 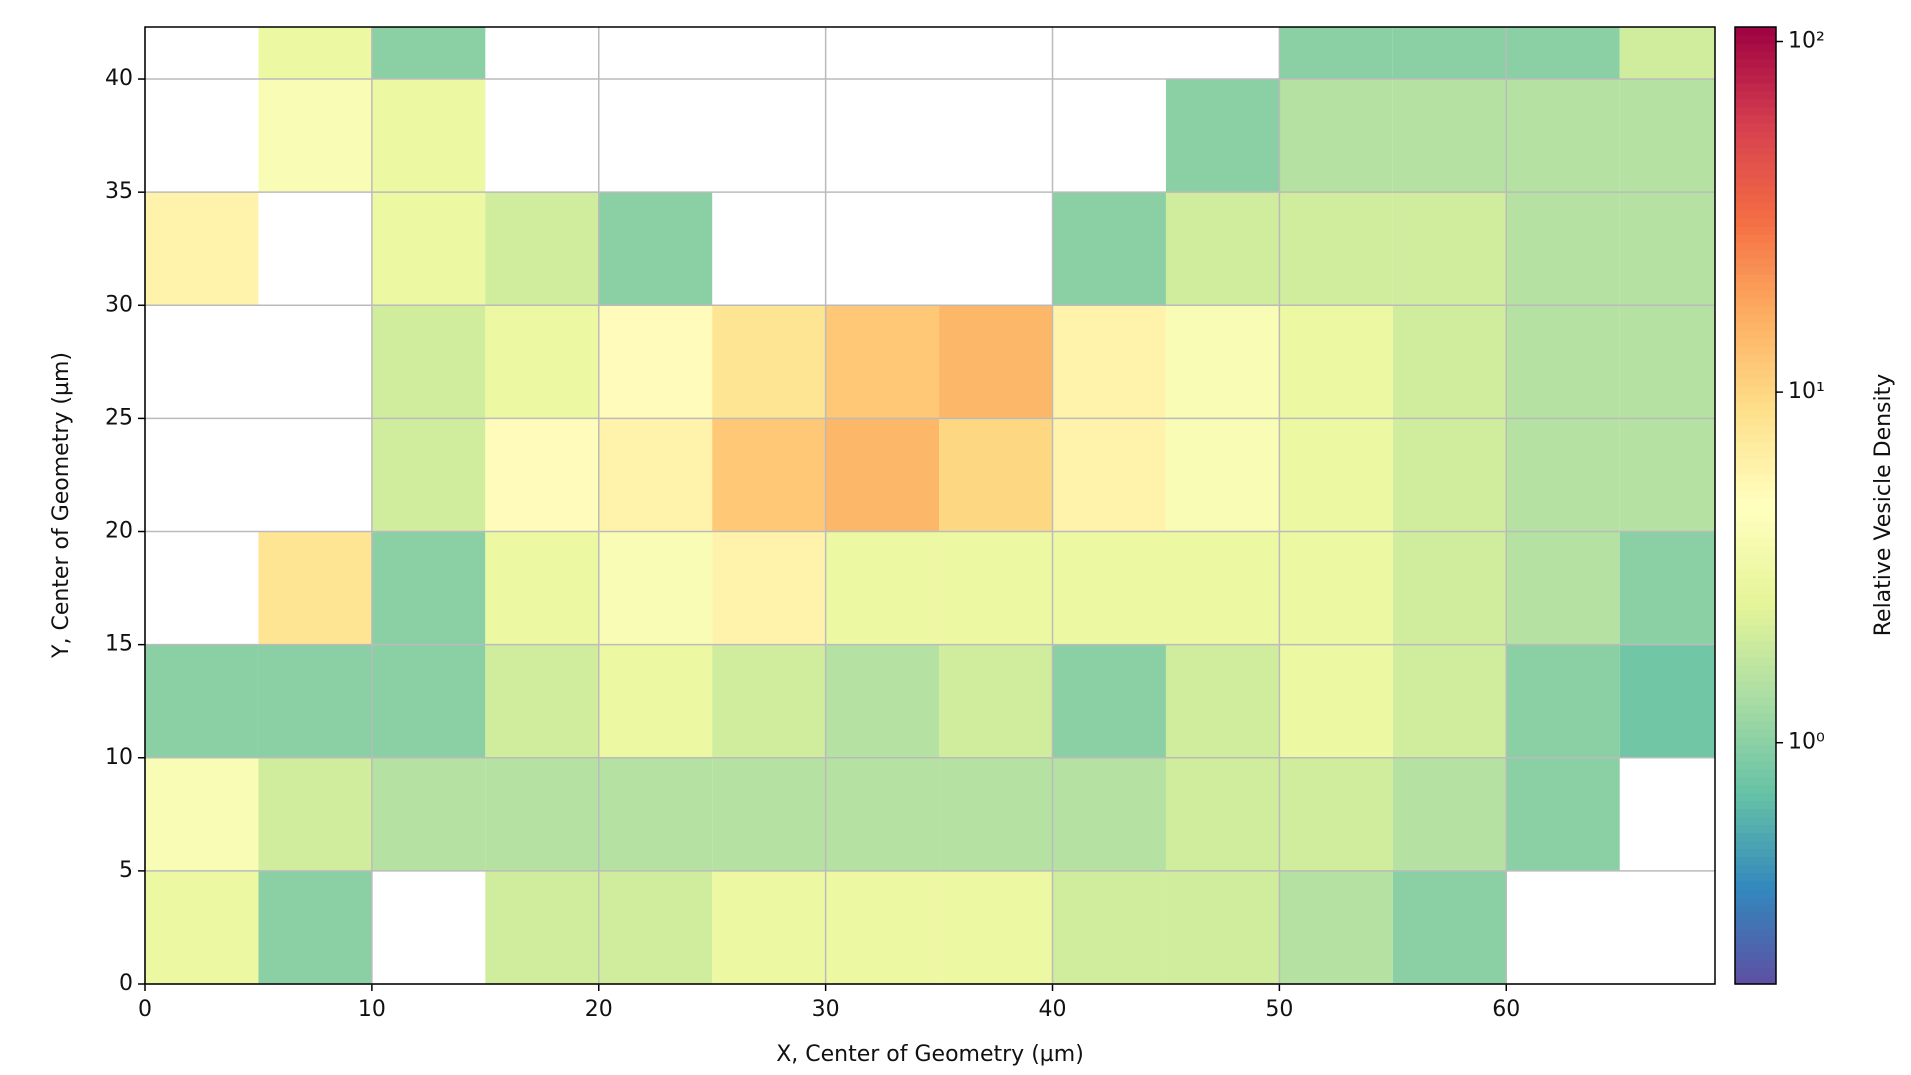 I want to click on x-tick-label: 20, so click(x=599, y=1009).